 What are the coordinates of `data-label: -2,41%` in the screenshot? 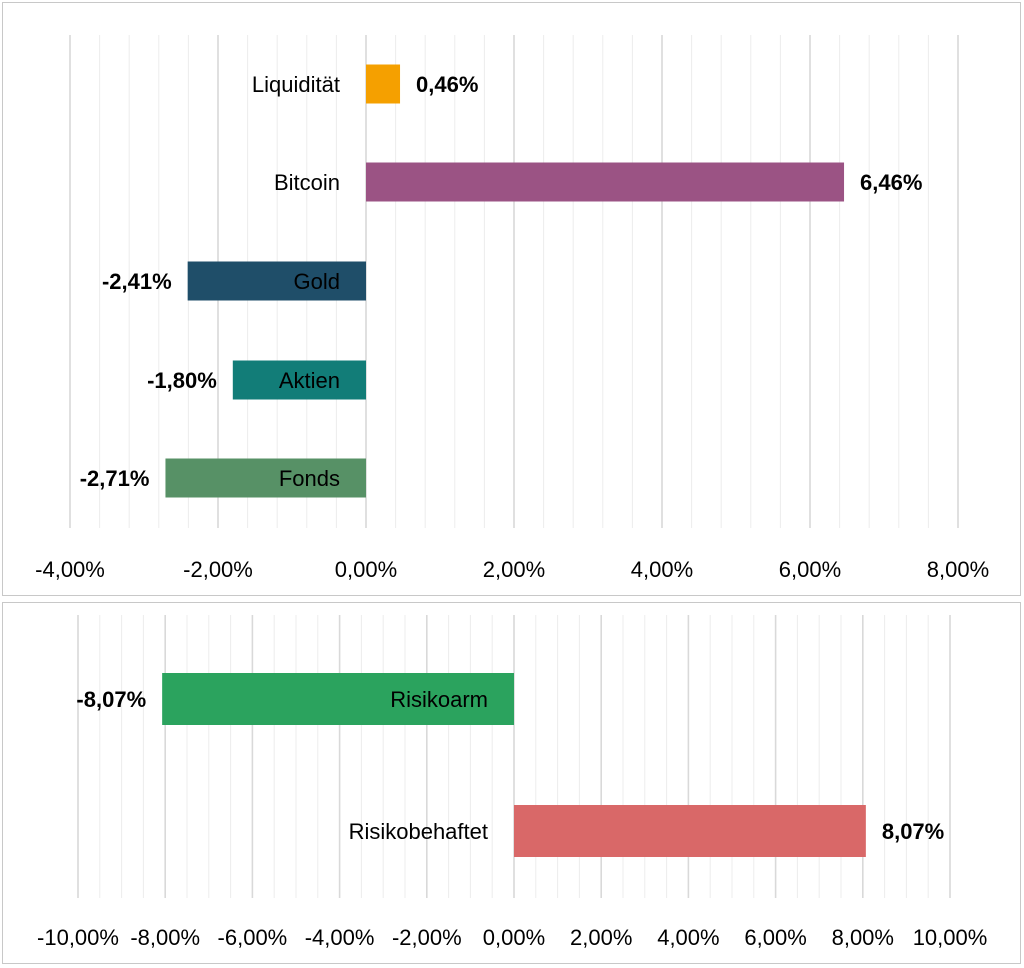 It's located at (137, 281).